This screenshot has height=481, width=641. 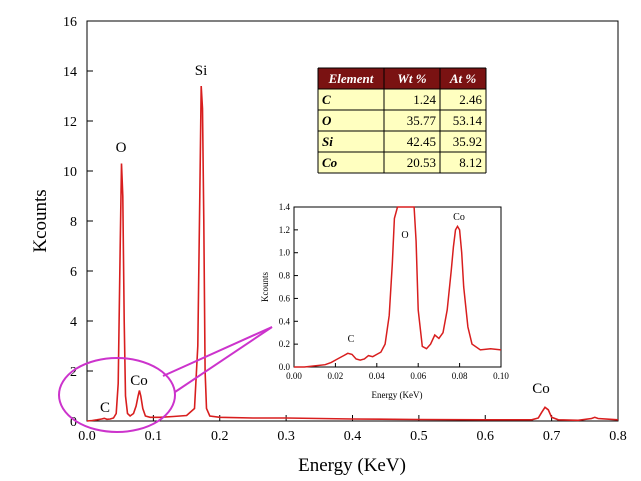 What do you see at coordinates (327, 120) in the screenshot?
I see `table-cell-element: O` at bounding box center [327, 120].